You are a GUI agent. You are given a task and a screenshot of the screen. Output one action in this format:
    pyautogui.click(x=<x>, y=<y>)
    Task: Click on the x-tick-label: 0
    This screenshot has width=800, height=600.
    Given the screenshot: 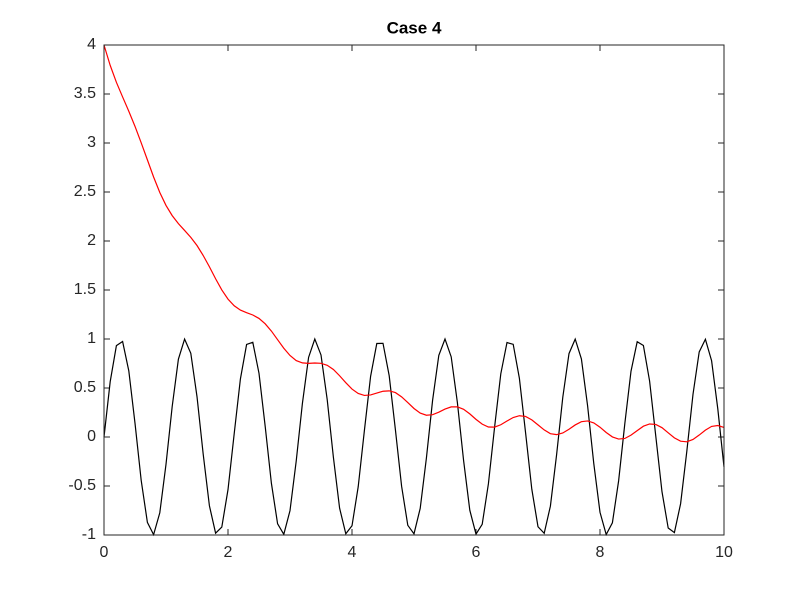 What is the action you would take?
    pyautogui.click(x=104, y=552)
    